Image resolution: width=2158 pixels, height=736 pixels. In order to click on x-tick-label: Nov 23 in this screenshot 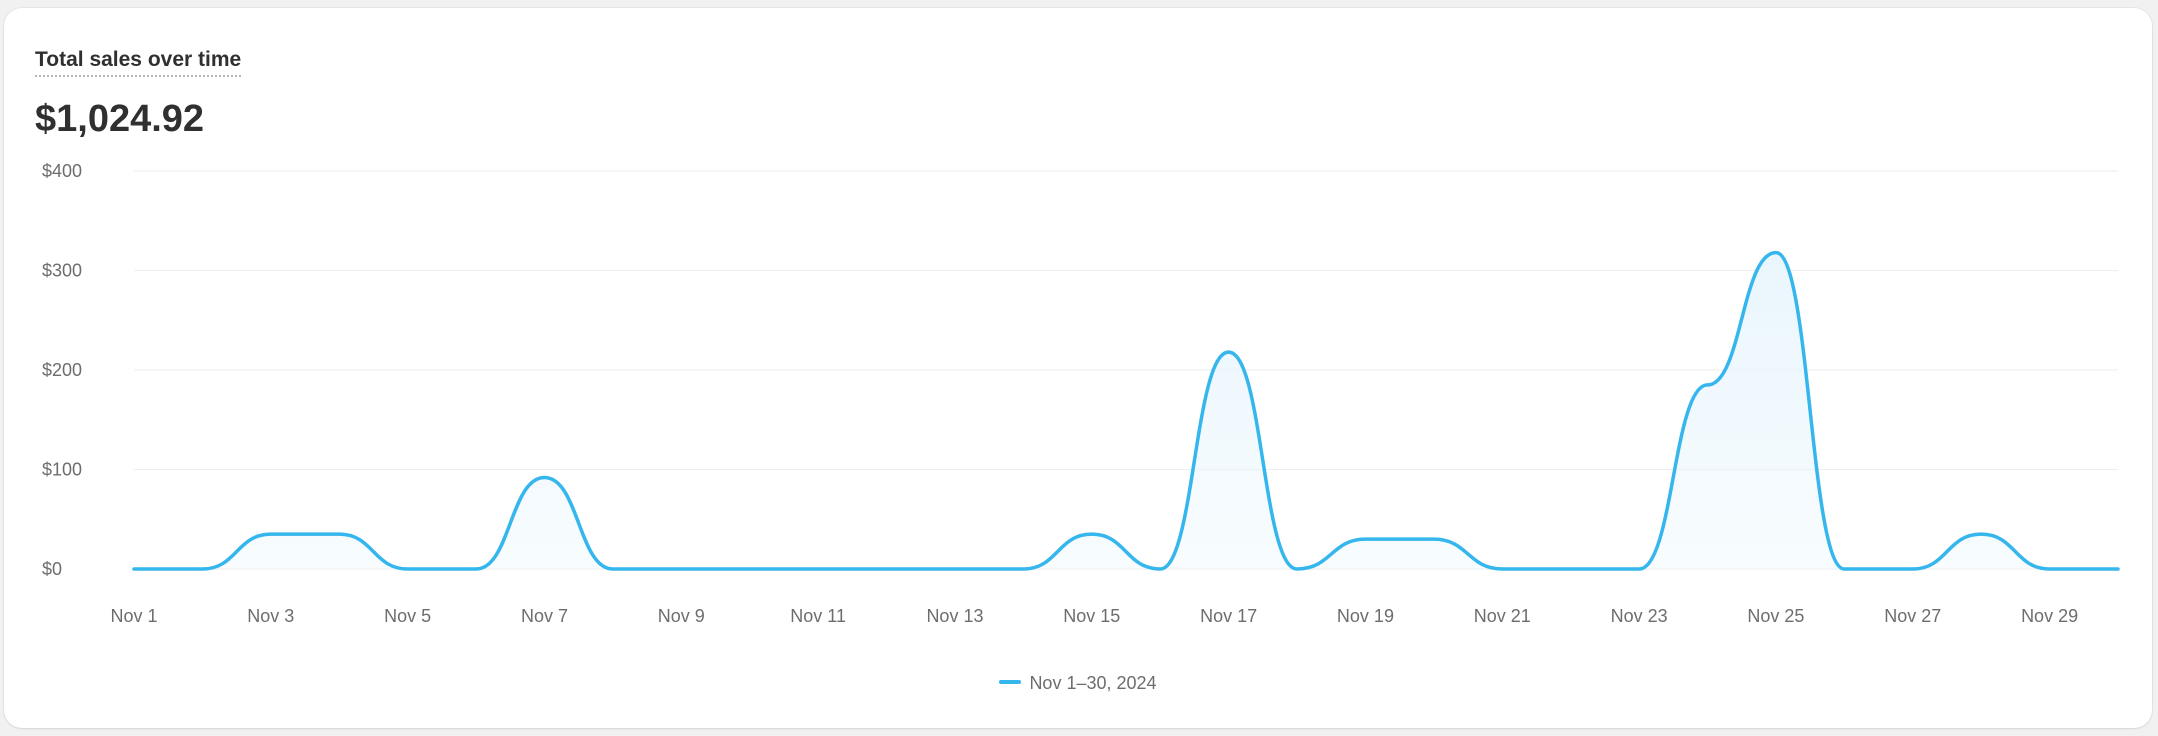, I will do `click(1639, 616)`.